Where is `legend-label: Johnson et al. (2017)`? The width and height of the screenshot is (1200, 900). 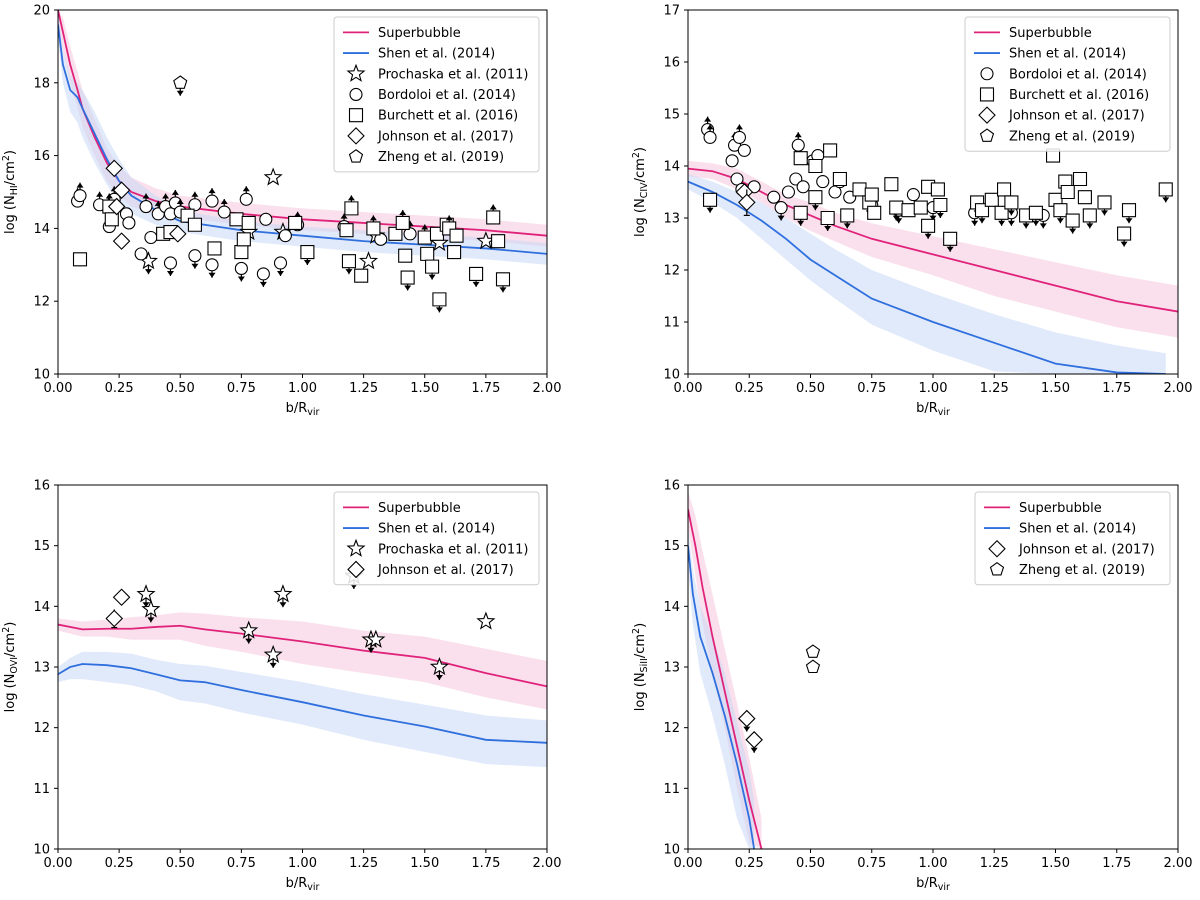 legend-label: Johnson et al. (2017) is located at coordinates (1076, 116).